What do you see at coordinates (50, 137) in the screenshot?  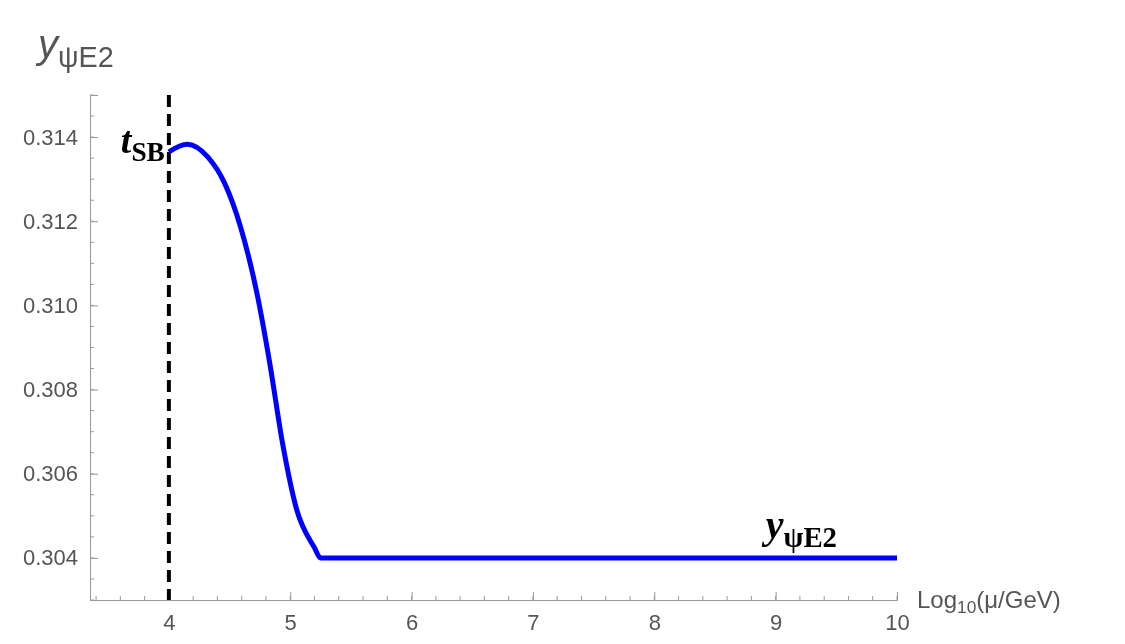 I see `y-tick-label: 0.314` at bounding box center [50, 137].